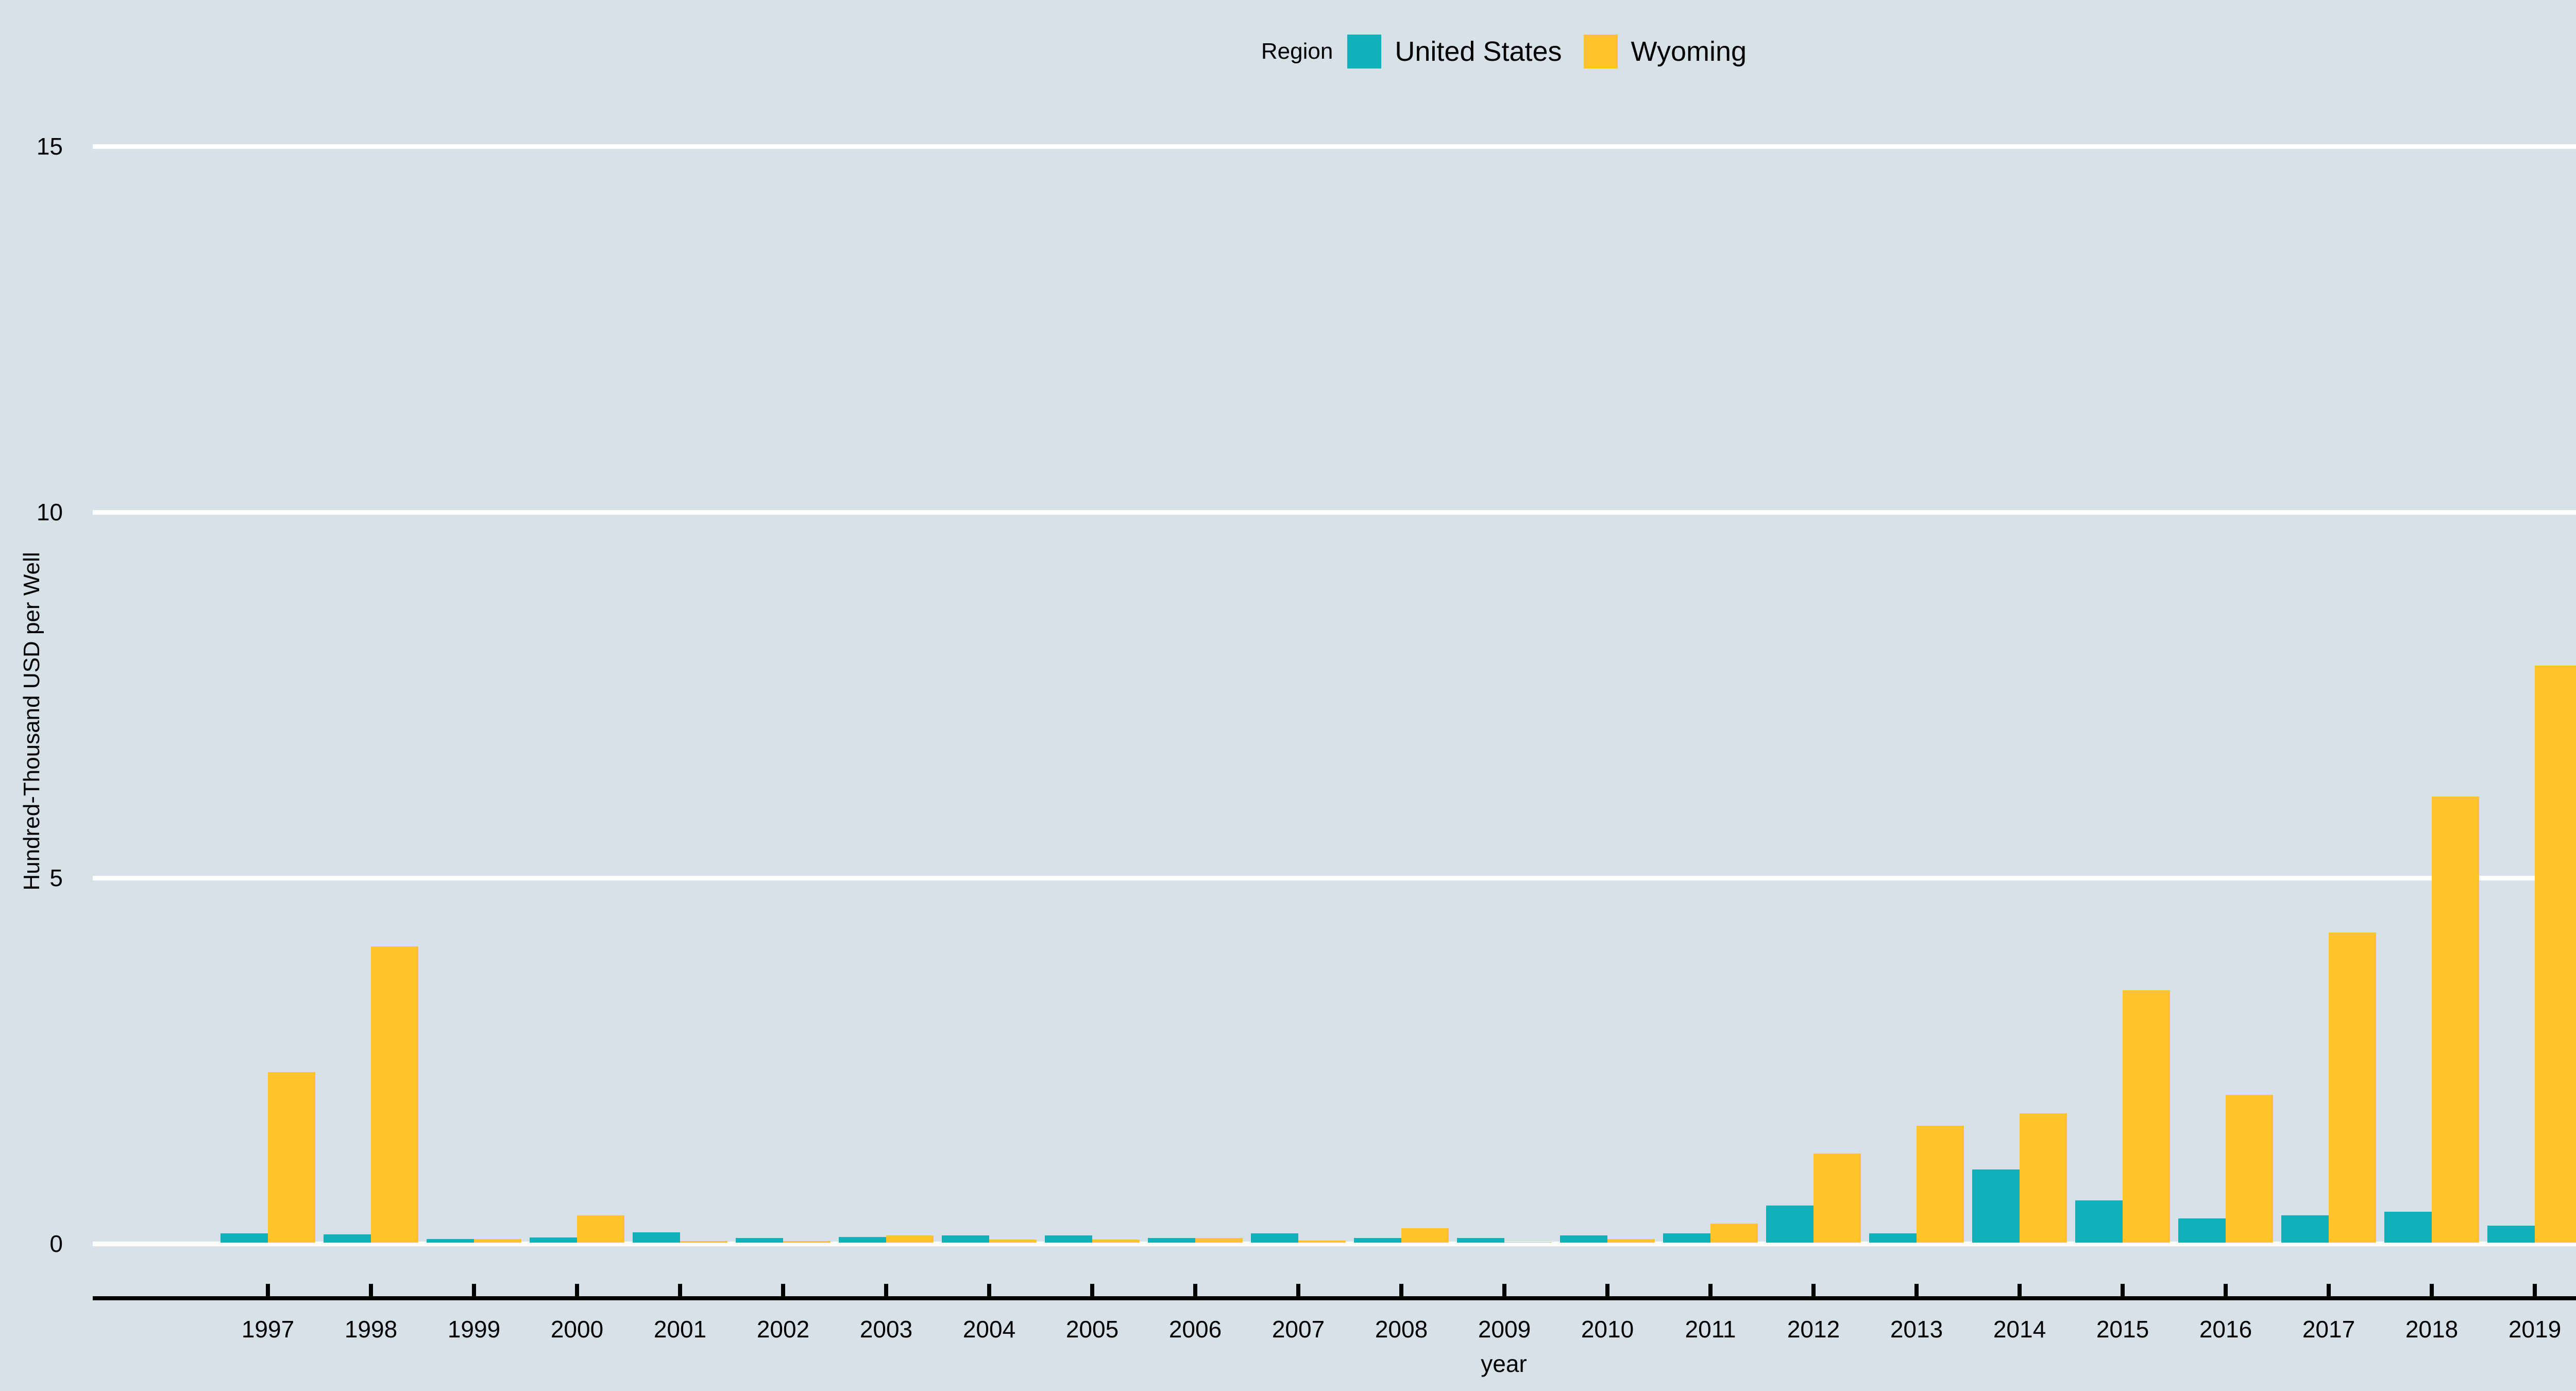  Describe the element at coordinates (862, 1240) in the screenshot. I see `bar-united-states-2003` at that location.